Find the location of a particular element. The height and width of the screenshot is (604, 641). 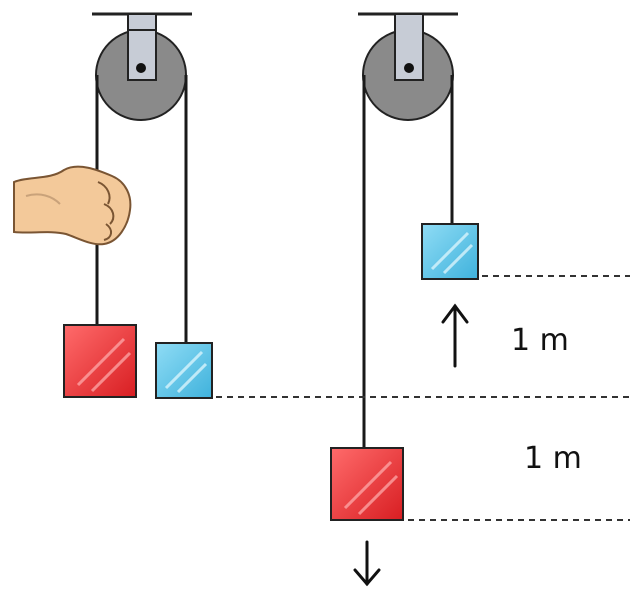

lower-distance-label: 1 m is located at coordinates (553, 458).